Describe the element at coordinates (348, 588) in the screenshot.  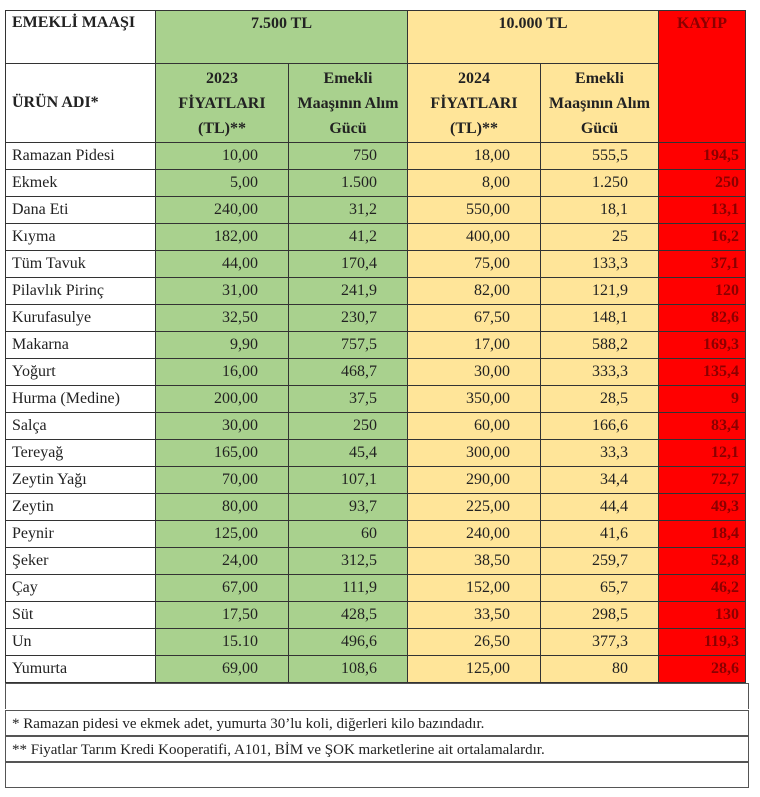
I see `power-2023: 111,9` at that location.